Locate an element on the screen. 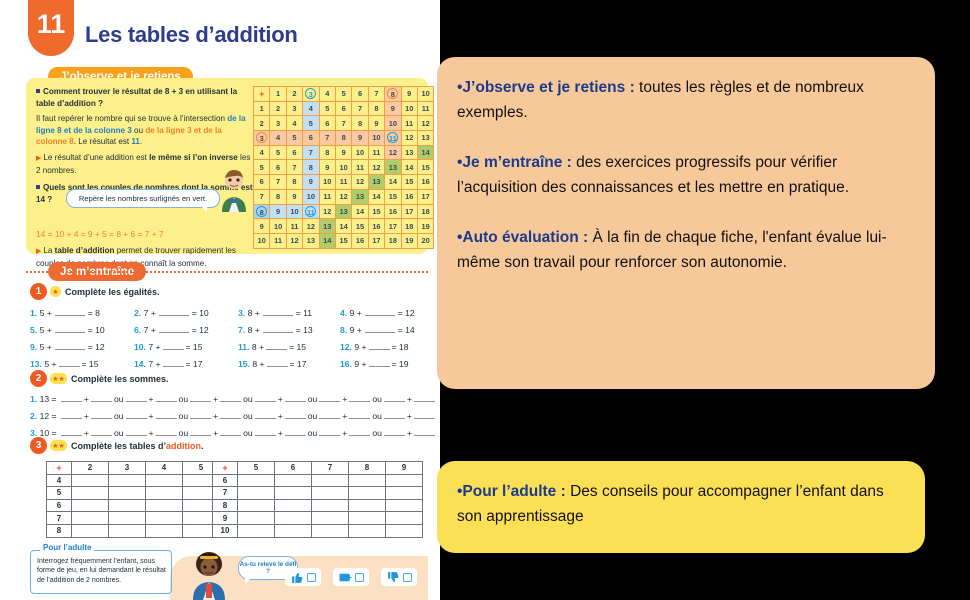  rule-2-bold: table d’addition is located at coordinates (84, 250).